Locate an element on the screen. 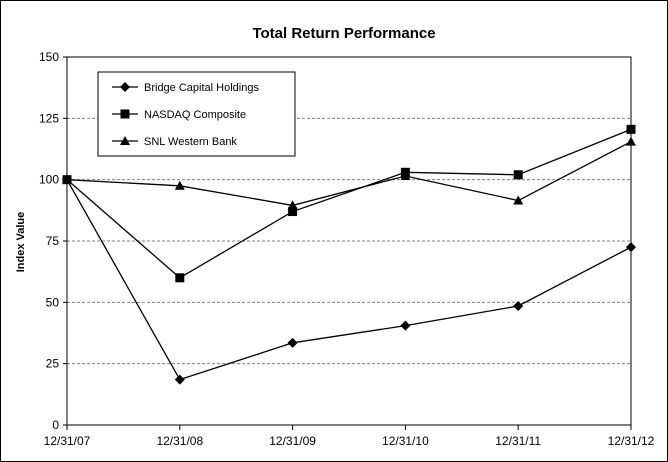 The width and height of the screenshot is (668, 462). series-line-snl-western-bank is located at coordinates (349, 174).